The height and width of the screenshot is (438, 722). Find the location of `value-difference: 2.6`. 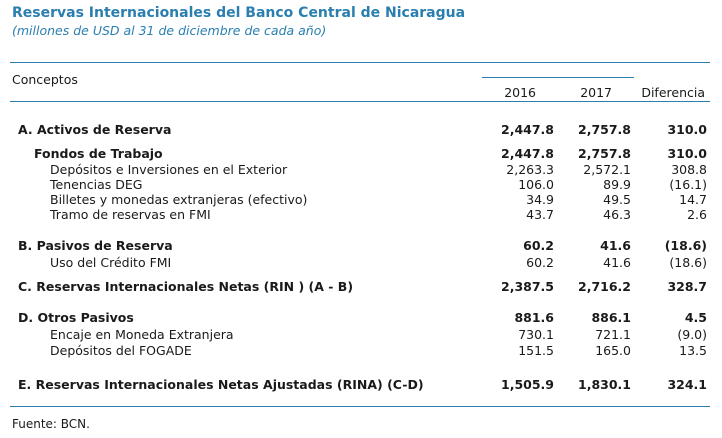

value-difference: 2.6 is located at coordinates (697, 214).